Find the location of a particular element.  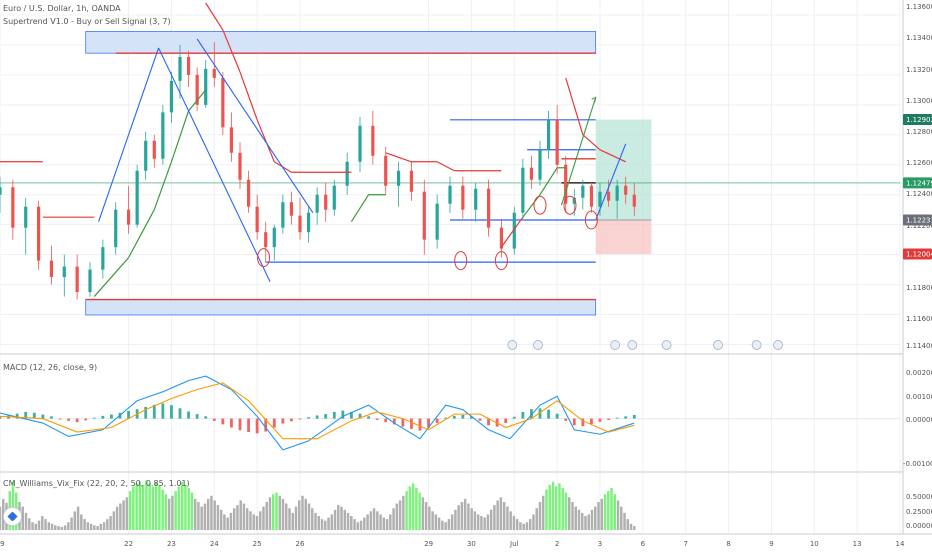

trend-line is located at coordinates (578, 151).